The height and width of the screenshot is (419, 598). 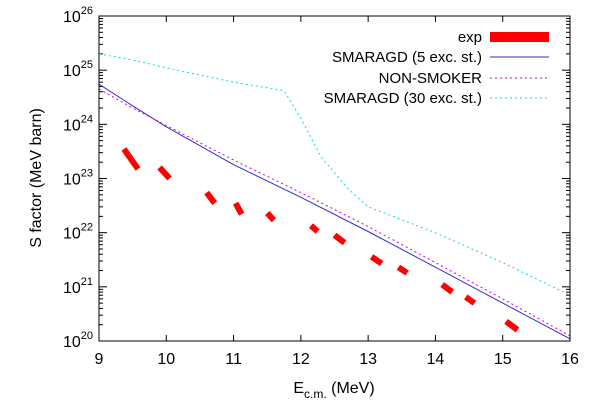 What do you see at coordinates (298, 388) in the screenshot?
I see `x-axis-title-main: E` at bounding box center [298, 388].